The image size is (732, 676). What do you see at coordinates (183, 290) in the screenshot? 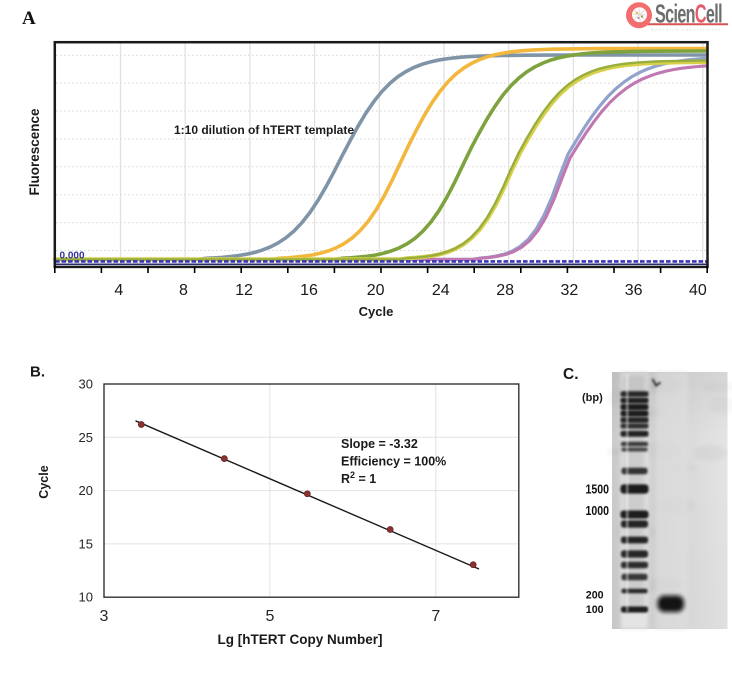
I see `svg-text: 8` at bounding box center [183, 290].